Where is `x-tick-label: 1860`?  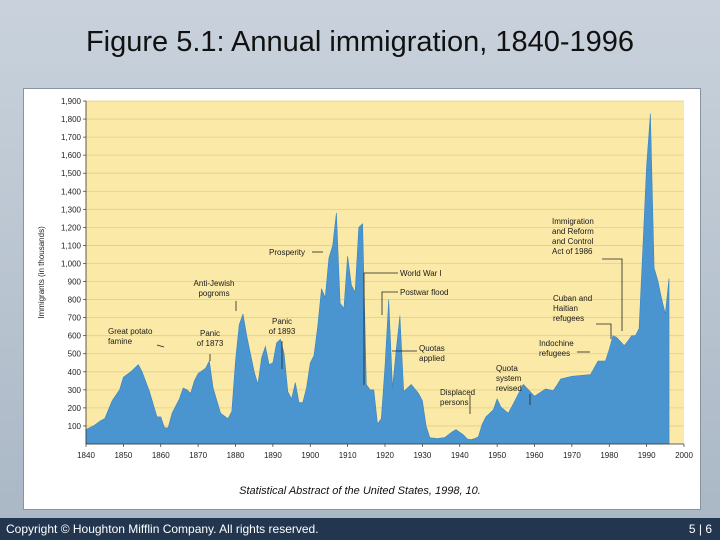
x-tick-label: 1860 is located at coordinates (161, 455).